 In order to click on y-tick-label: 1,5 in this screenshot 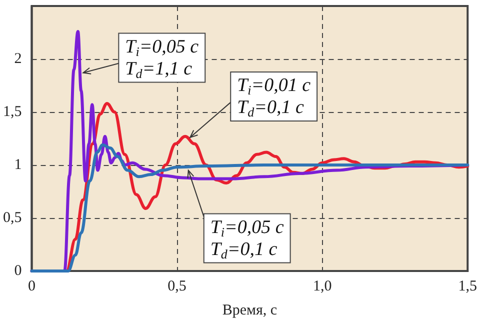, I will do `click(12, 112)`.